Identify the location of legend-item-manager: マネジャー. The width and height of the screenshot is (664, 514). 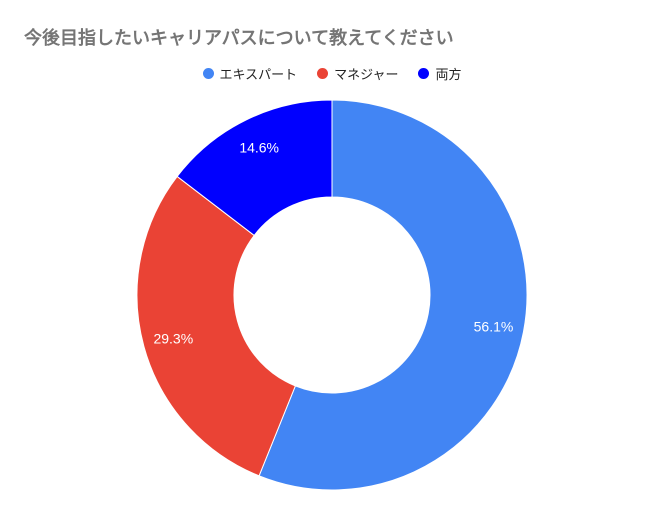
(357, 73).